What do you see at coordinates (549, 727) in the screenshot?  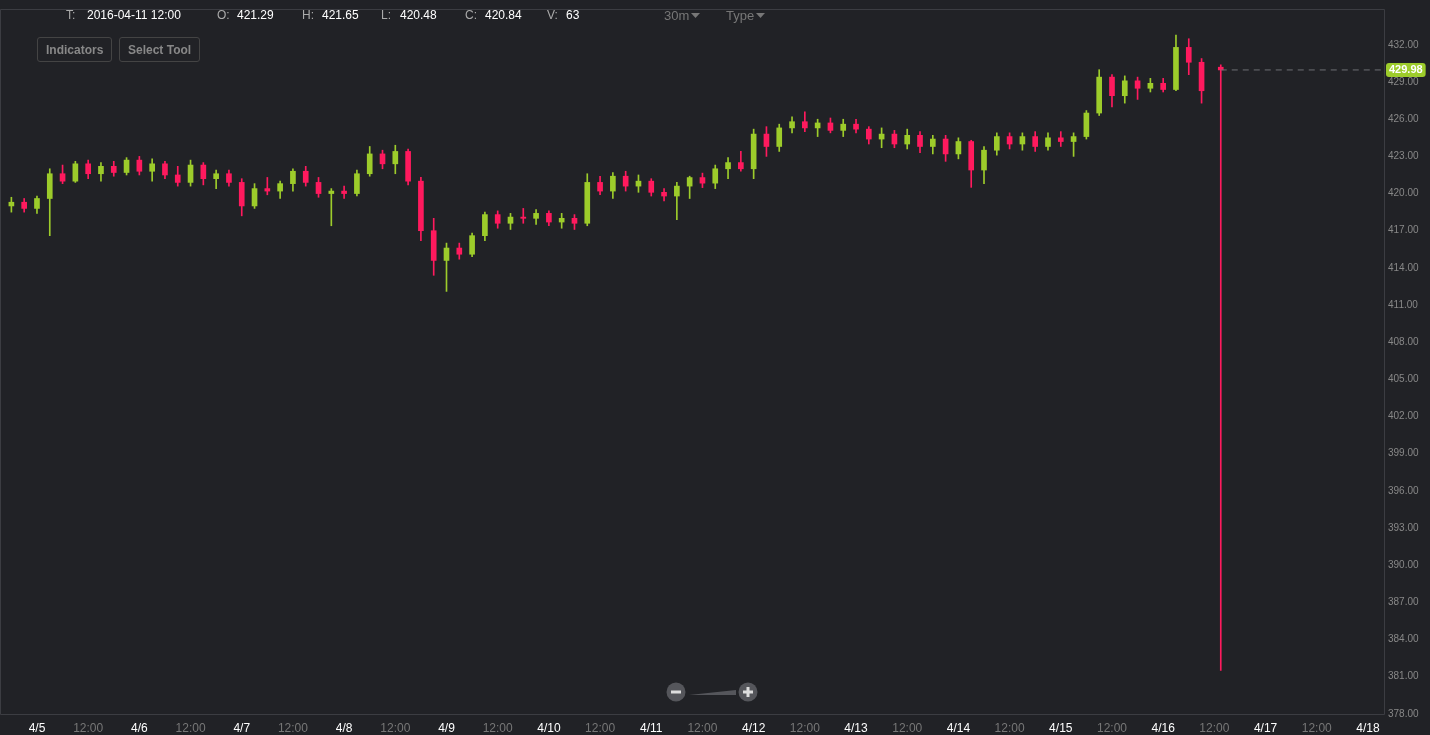 I see `x-tick-label: 4/10` at bounding box center [549, 727].